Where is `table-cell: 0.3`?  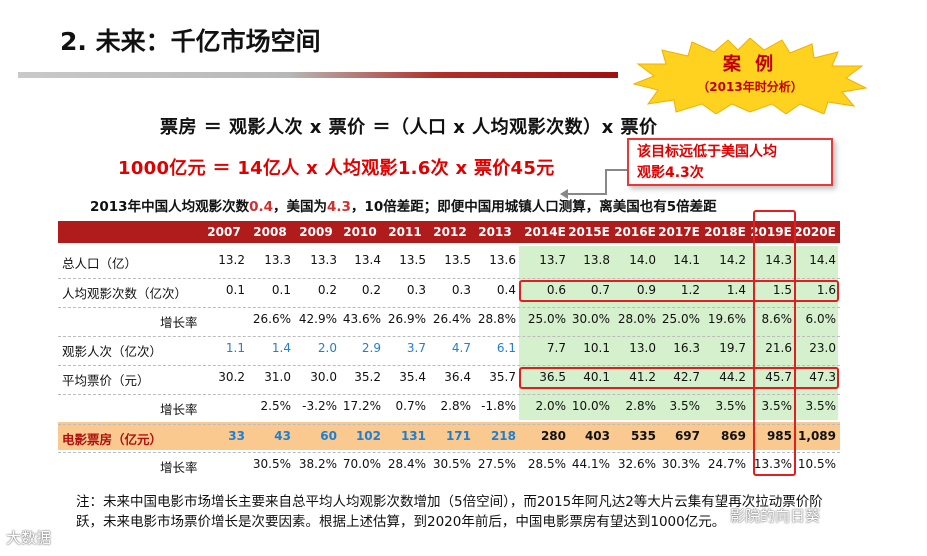
table-cell: 0.3 is located at coordinates (461, 290).